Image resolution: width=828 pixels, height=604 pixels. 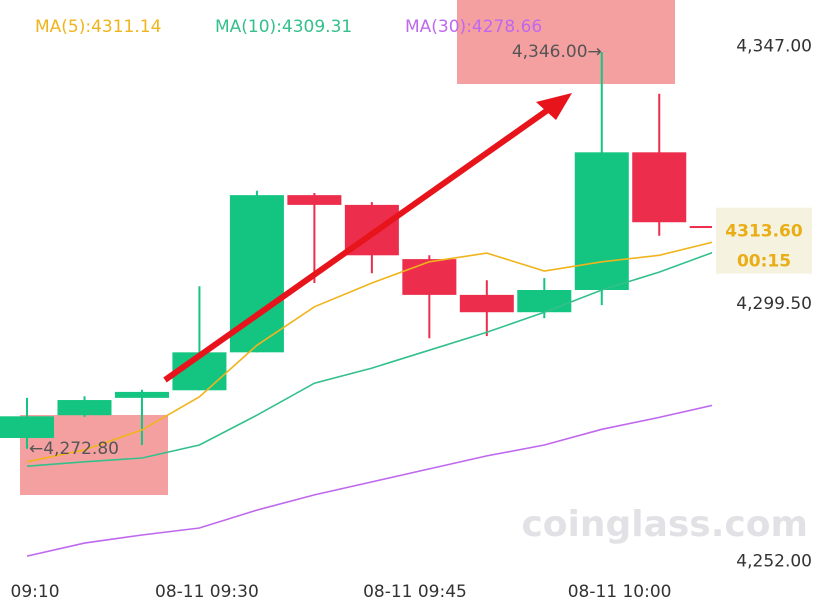 What do you see at coordinates (554, 106) in the screenshot?
I see `arrow-head` at bounding box center [554, 106].